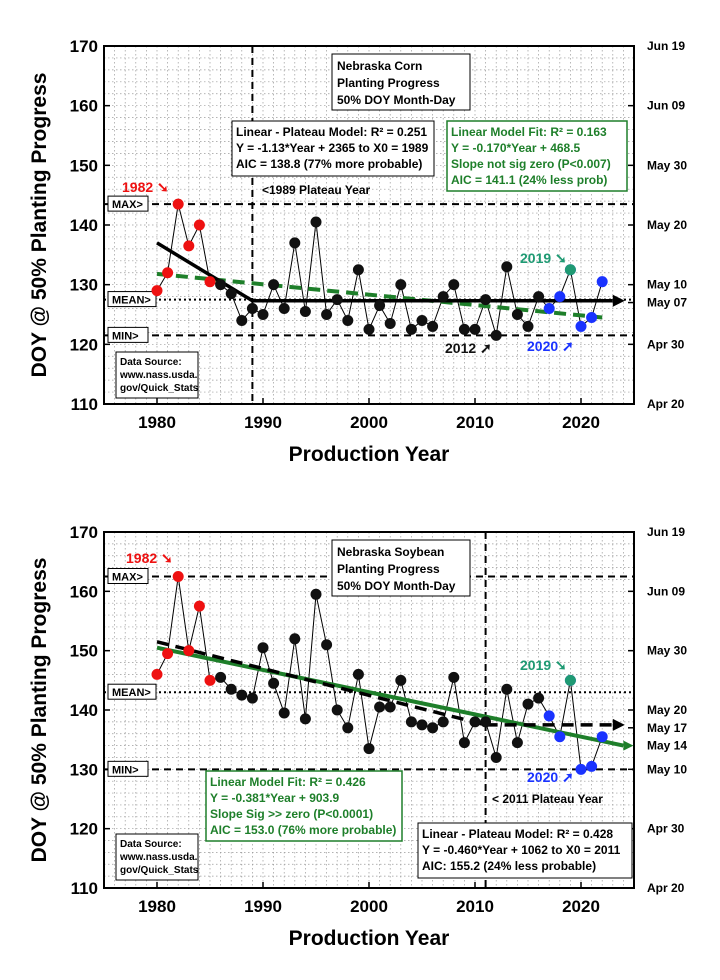  I want to click on plateau-model-text: Y = -1.13*Year + 2365 to X0 = 1989, so click(332, 148).